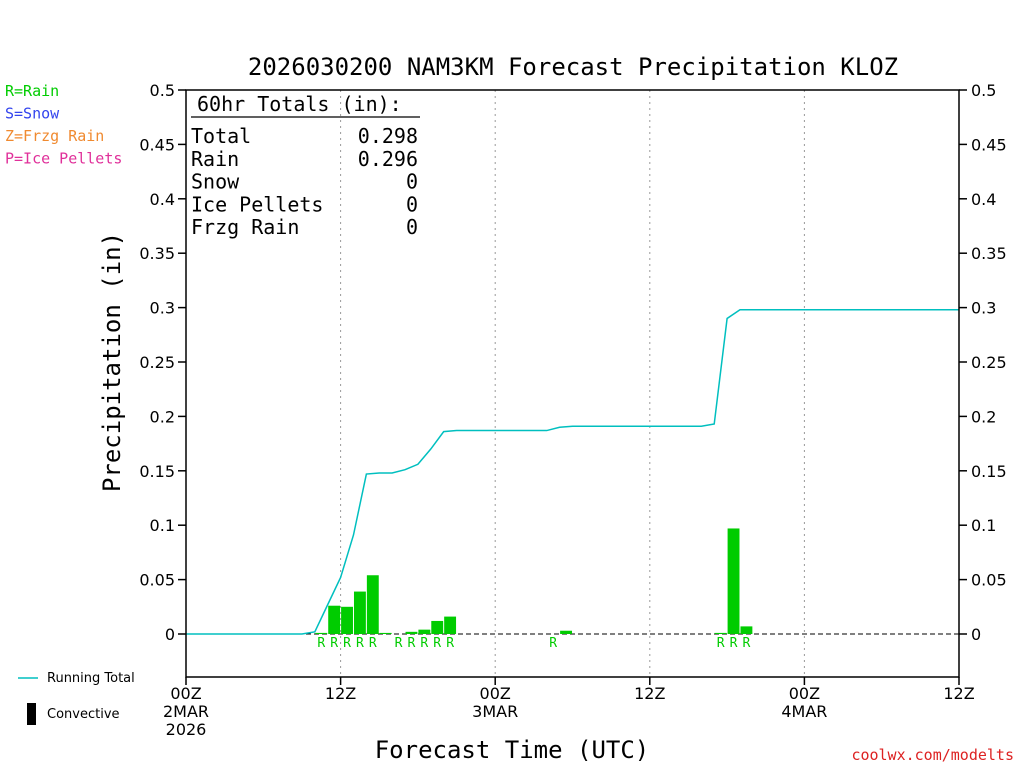 The height and width of the screenshot is (768, 1024). What do you see at coordinates (63, 125) in the screenshot?
I see `precip-type-key: R=Rain S=Snow Z=Frzg Rain P=Ice Pellets` at bounding box center [63, 125].